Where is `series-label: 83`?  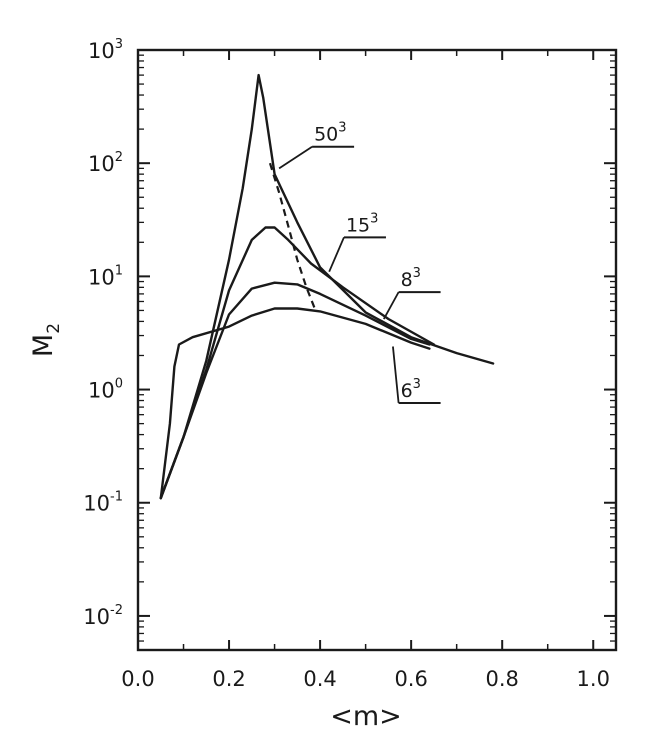
series-label: 83 is located at coordinates (411, 278).